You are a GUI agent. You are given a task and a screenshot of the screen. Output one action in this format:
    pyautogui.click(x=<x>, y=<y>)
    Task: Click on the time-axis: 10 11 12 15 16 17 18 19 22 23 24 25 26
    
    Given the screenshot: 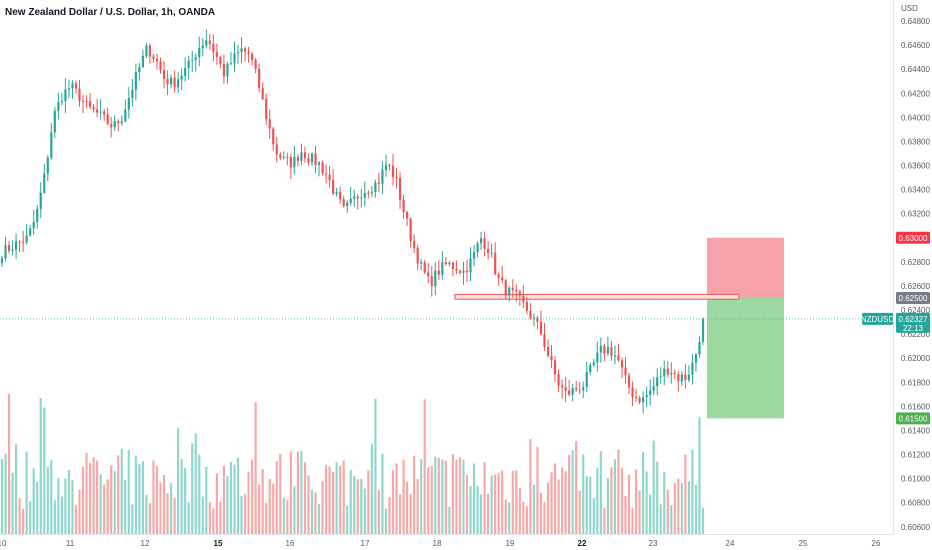 What is the action you would take?
    pyautogui.click(x=440, y=543)
    